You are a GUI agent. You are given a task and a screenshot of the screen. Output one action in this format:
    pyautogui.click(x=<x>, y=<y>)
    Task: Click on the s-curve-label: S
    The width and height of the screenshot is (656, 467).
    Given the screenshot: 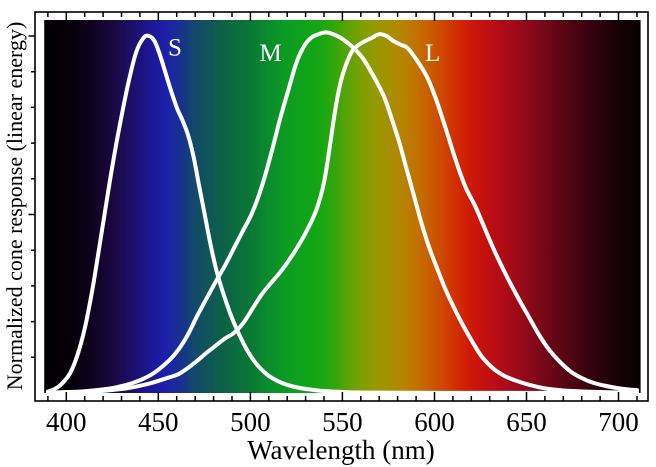 What is the action you would take?
    pyautogui.click(x=175, y=47)
    